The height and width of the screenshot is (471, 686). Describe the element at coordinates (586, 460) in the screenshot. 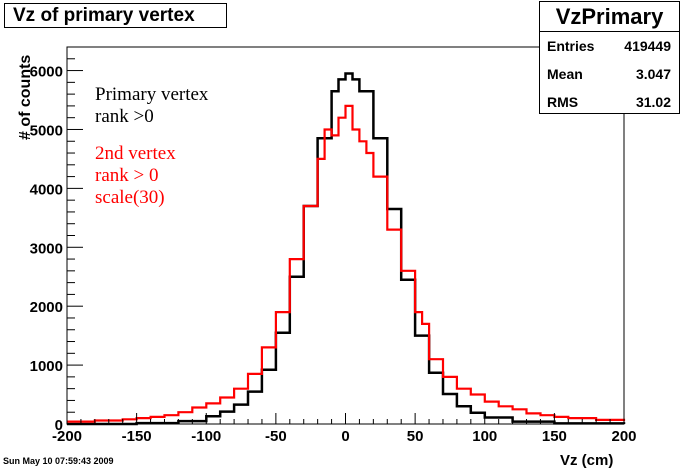

I see `x-axis-label: Vz (cm)` at that location.